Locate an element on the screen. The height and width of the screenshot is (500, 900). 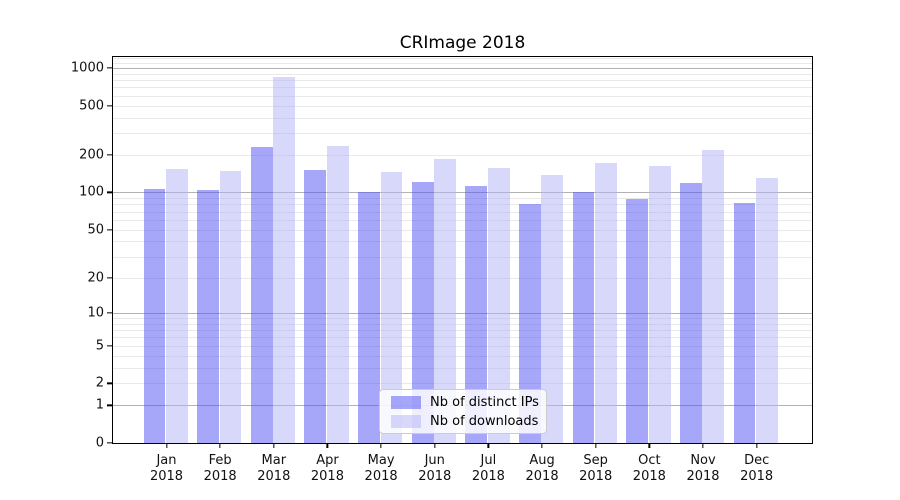
y-tick-label: 10 is located at coordinates (95, 313).